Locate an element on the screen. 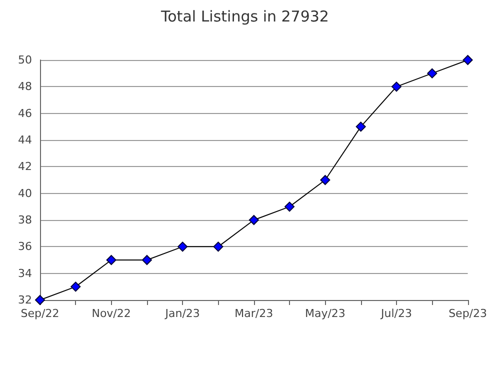 This screenshot has width=490, height=380. x-tick-label: Sep/22 is located at coordinates (40, 313).